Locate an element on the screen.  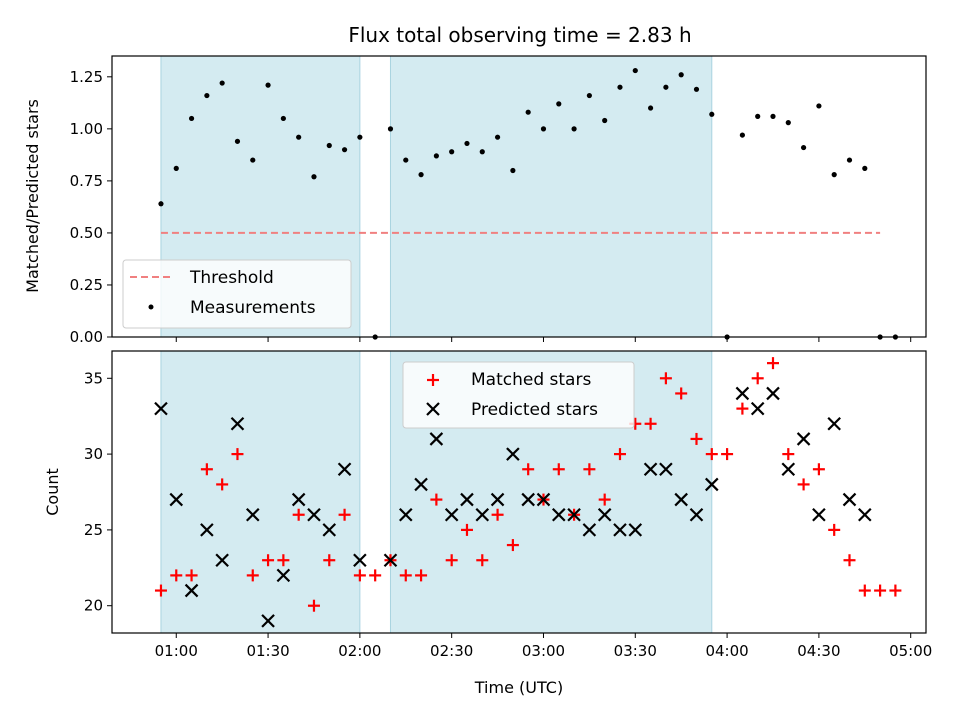
legend-measurements-marker is located at coordinates (151, 307).